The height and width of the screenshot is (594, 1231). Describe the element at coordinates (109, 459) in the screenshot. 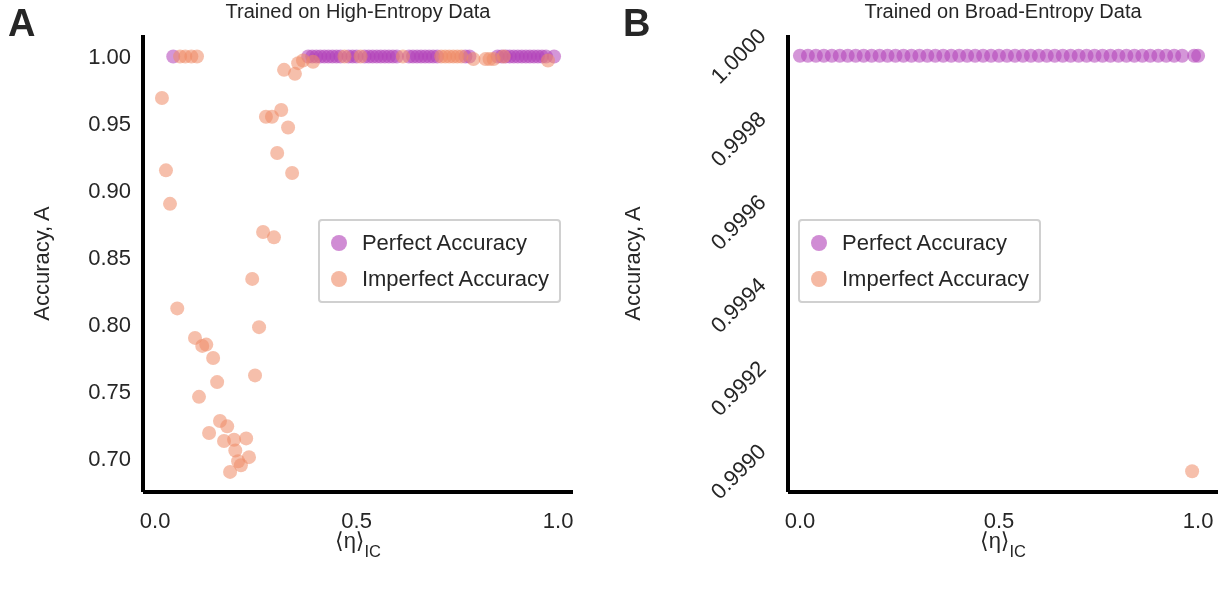

I see `y-tick-label: 0.70` at that location.